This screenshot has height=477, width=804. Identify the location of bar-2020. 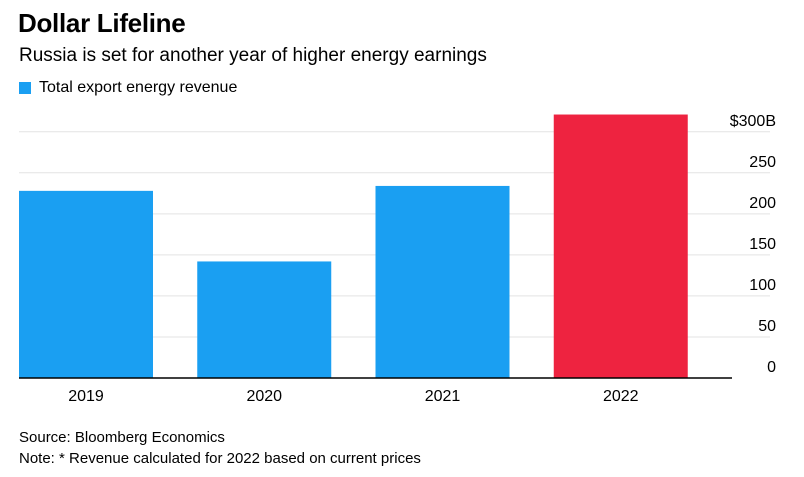
(264, 319).